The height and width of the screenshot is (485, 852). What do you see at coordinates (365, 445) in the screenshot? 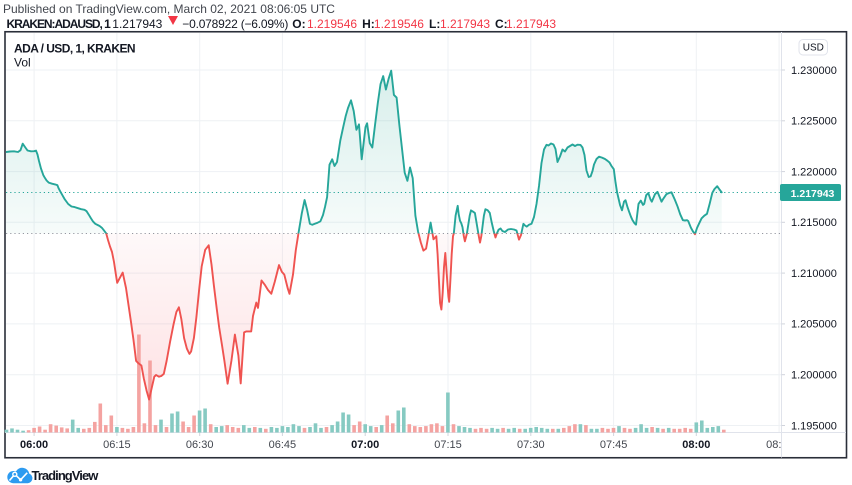
I see `svg-text: 07:00` at bounding box center [365, 445].